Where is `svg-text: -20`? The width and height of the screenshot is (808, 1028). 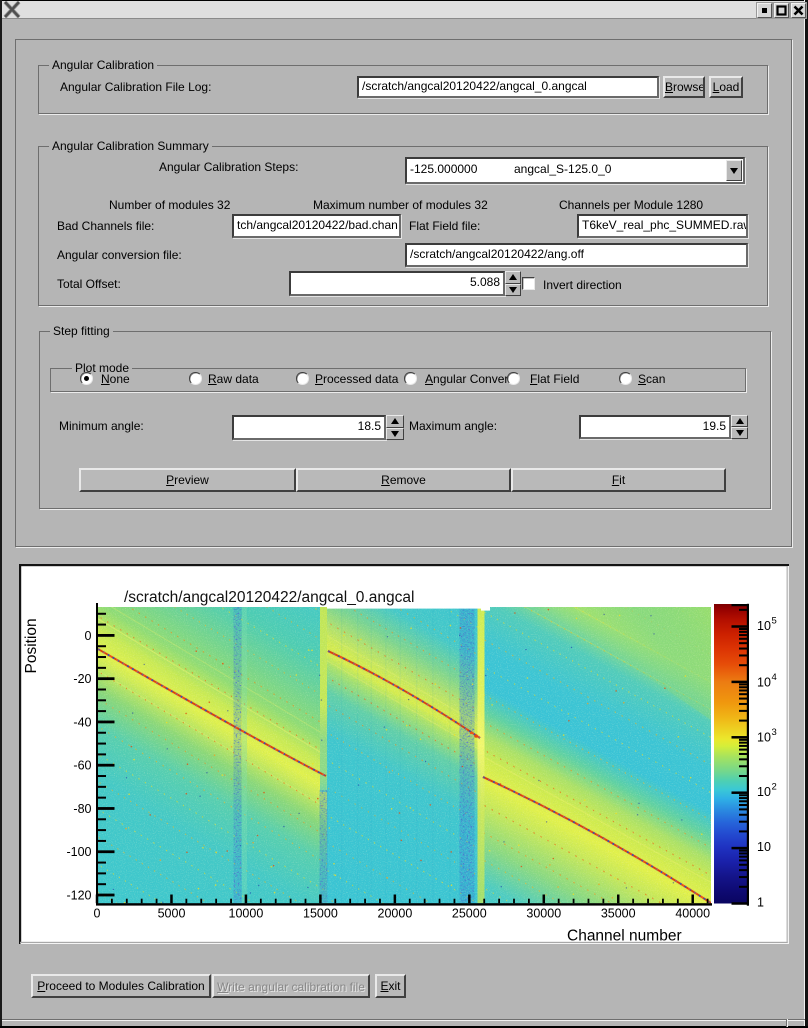 svg-text: -20 is located at coordinates (82, 679).